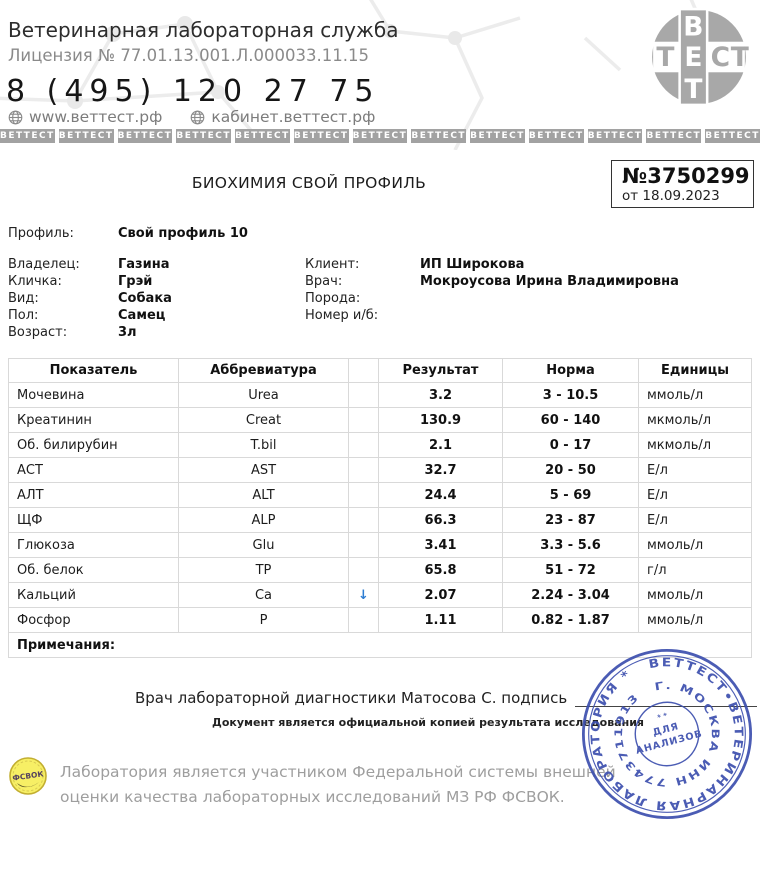  What do you see at coordinates (263, 545) in the screenshot?
I see `cell-abbreviation: Glu` at bounding box center [263, 545].